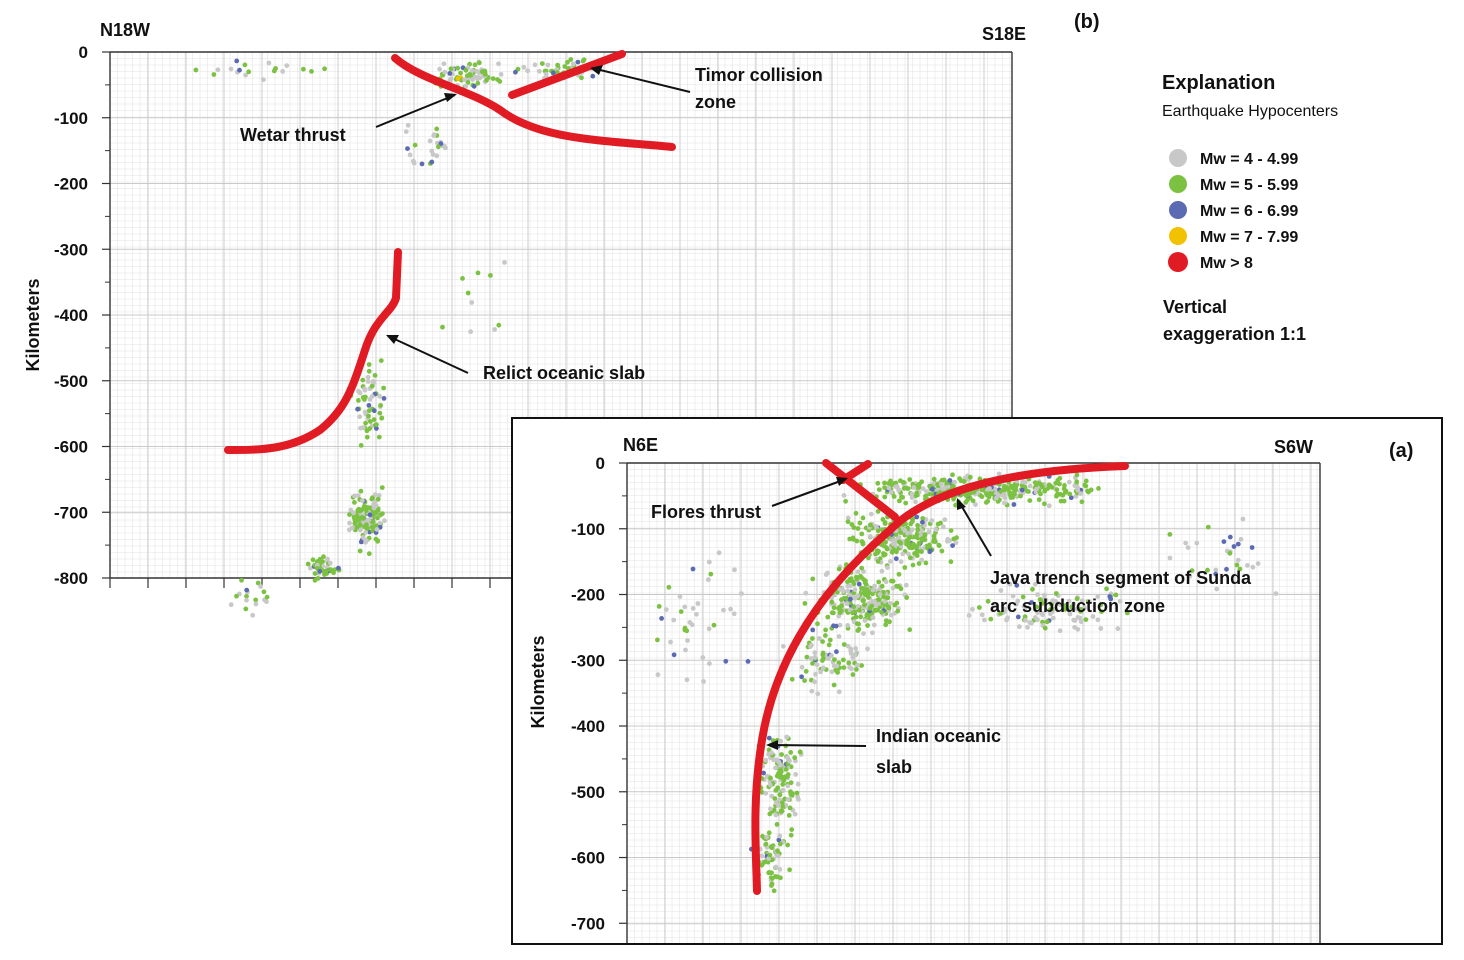  Describe the element at coordinates (855, 472) in the screenshot. I see `flores-thrust-line-branch` at that location.